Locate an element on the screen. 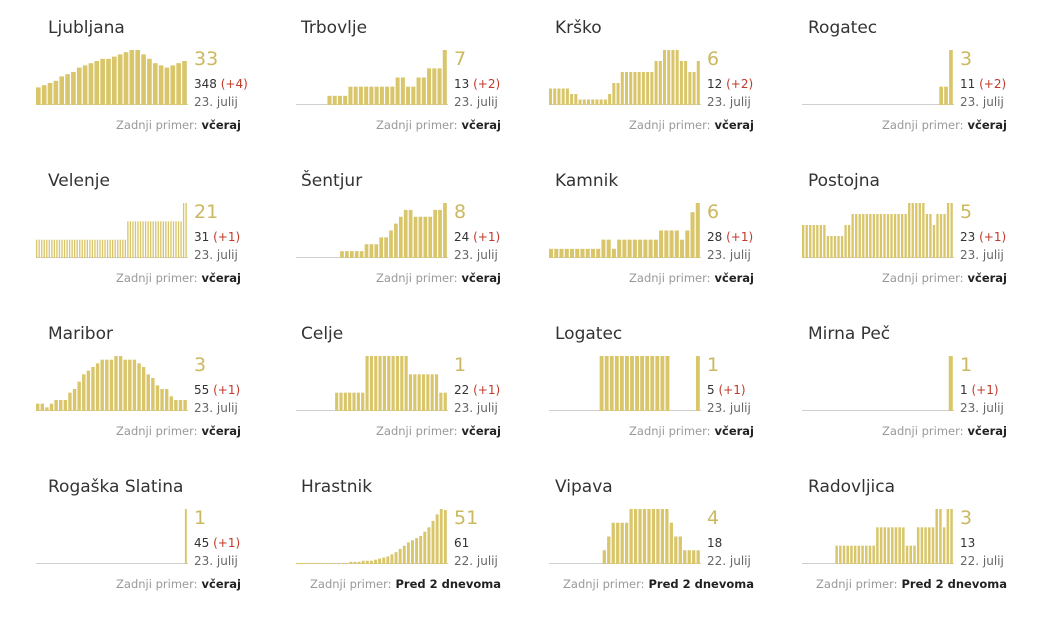 This screenshot has width=1049, height=617. last-case: Zadnji primer: Pred 2 dnevoma is located at coordinates (636, 584).